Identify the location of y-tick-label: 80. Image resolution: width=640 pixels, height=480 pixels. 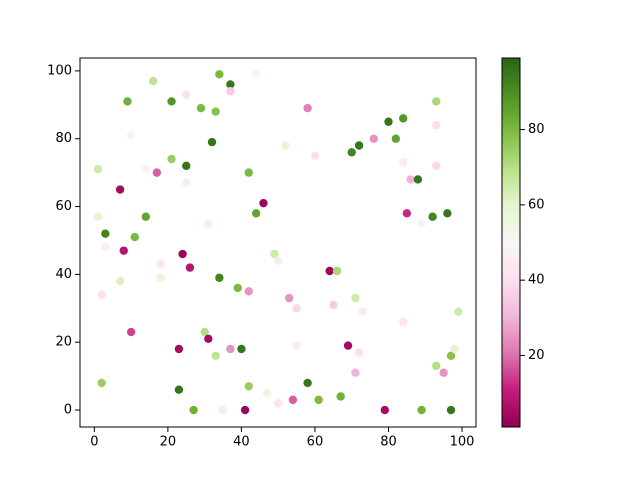
(63, 138).